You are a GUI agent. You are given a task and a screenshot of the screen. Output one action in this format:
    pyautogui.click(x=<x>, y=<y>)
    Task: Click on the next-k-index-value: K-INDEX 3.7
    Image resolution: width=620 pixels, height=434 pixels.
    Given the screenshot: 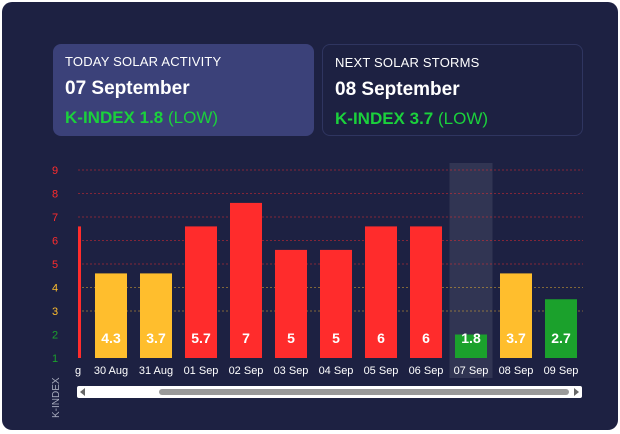 What is the action you would take?
    pyautogui.click(x=384, y=118)
    